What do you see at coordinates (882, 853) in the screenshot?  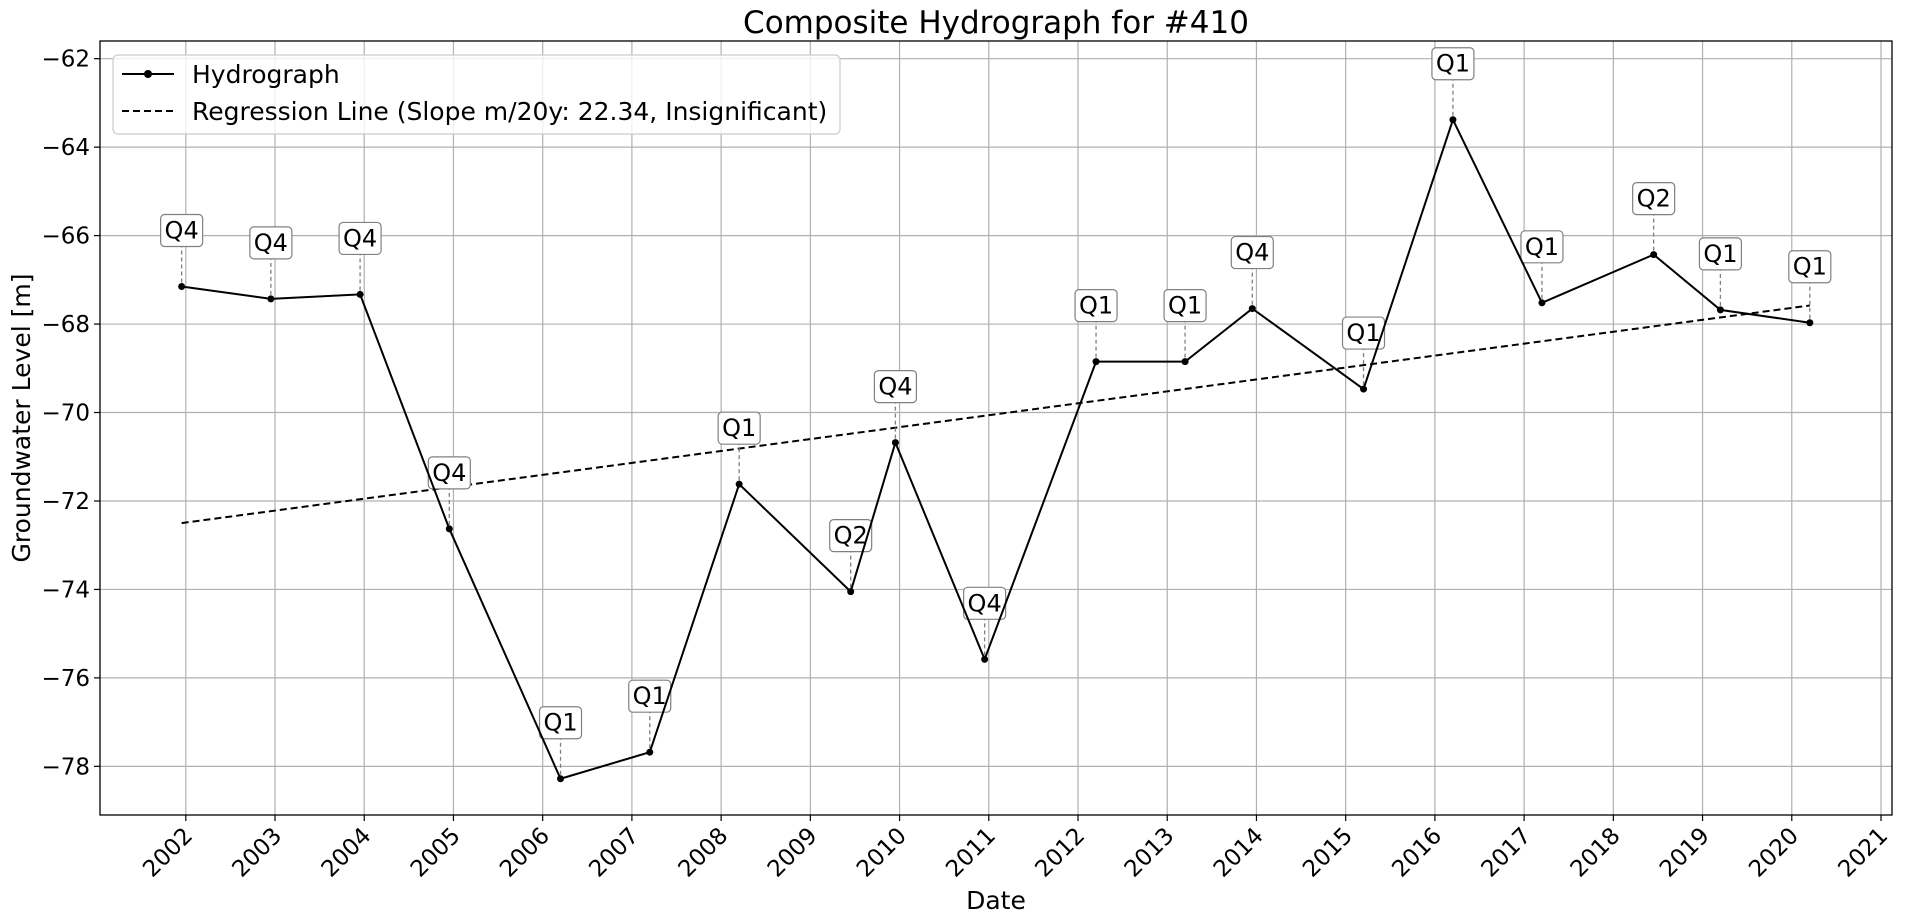 I see `x-tick-label: 2010` at bounding box center [882, 853].